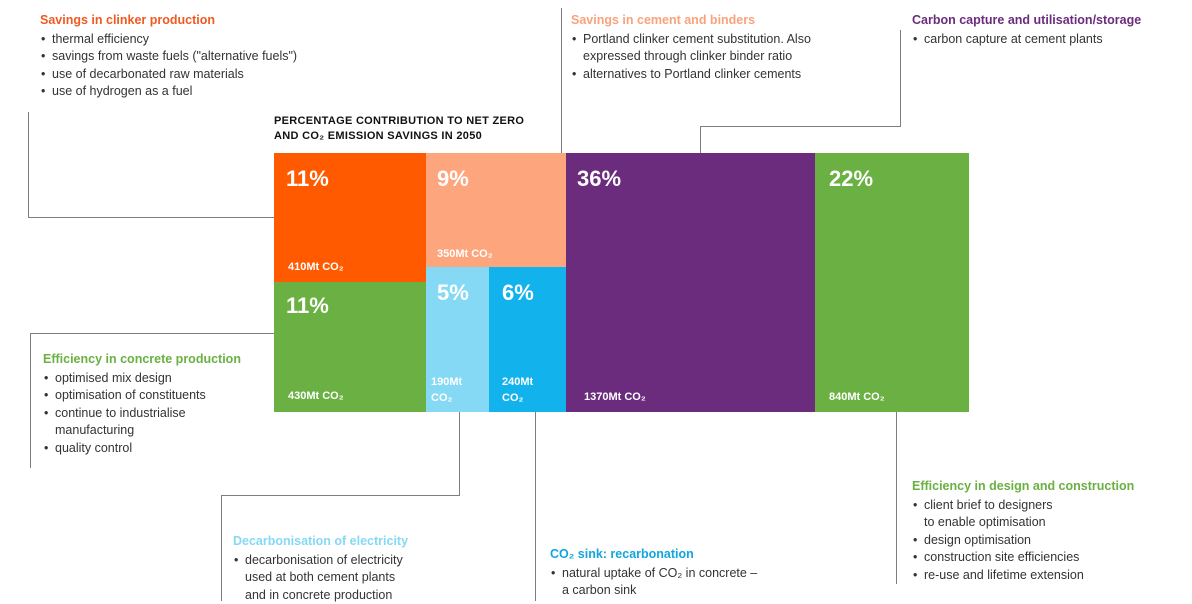 The image size is (1192, 604). What do you see at coordinates (518, 382) in the screenshot?
I see `block-recarbonation-value-line1: 240Mt` at bounding box center [518, 382].